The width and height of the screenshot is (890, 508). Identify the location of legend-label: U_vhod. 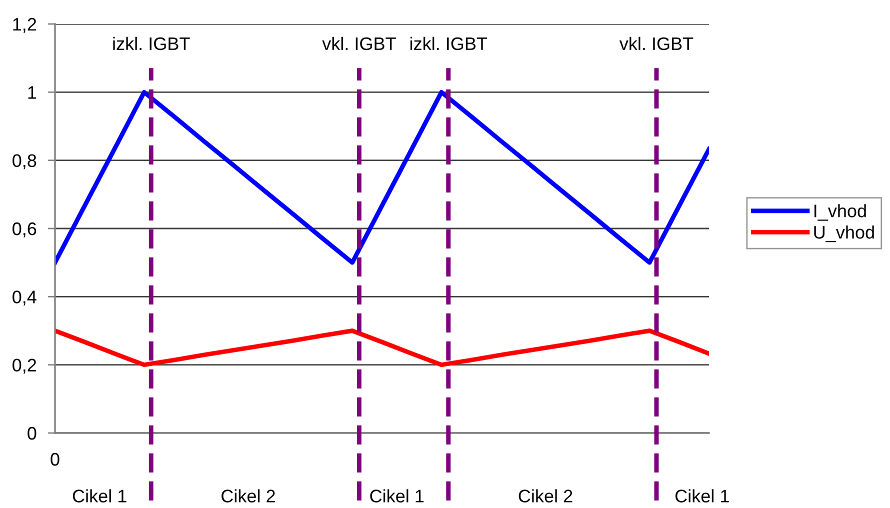
(844, 233).